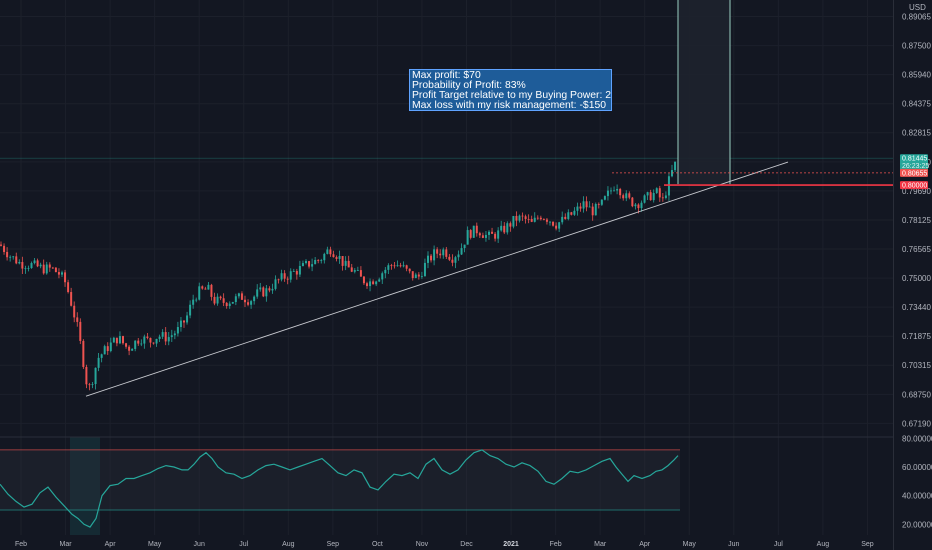 The width and height of the screenshot is (932, 550). What do you see at coordinates (111, 544) in the screenshot?
I see `x-tick-label: Apr` at bounding box center [111, 544].